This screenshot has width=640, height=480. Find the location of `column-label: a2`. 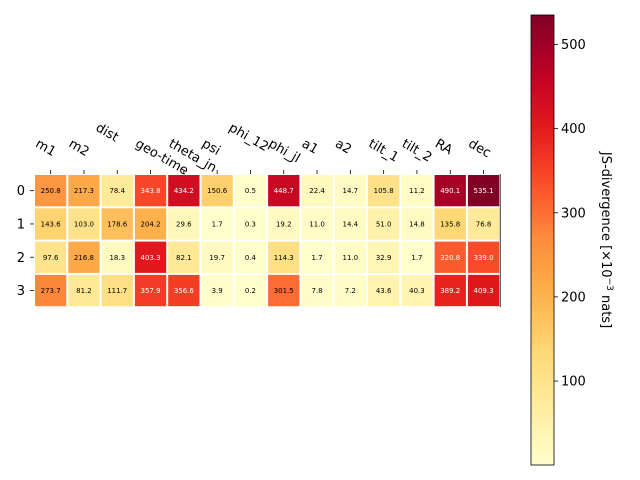

column-label: a2 is located at coordinates (343, 146).